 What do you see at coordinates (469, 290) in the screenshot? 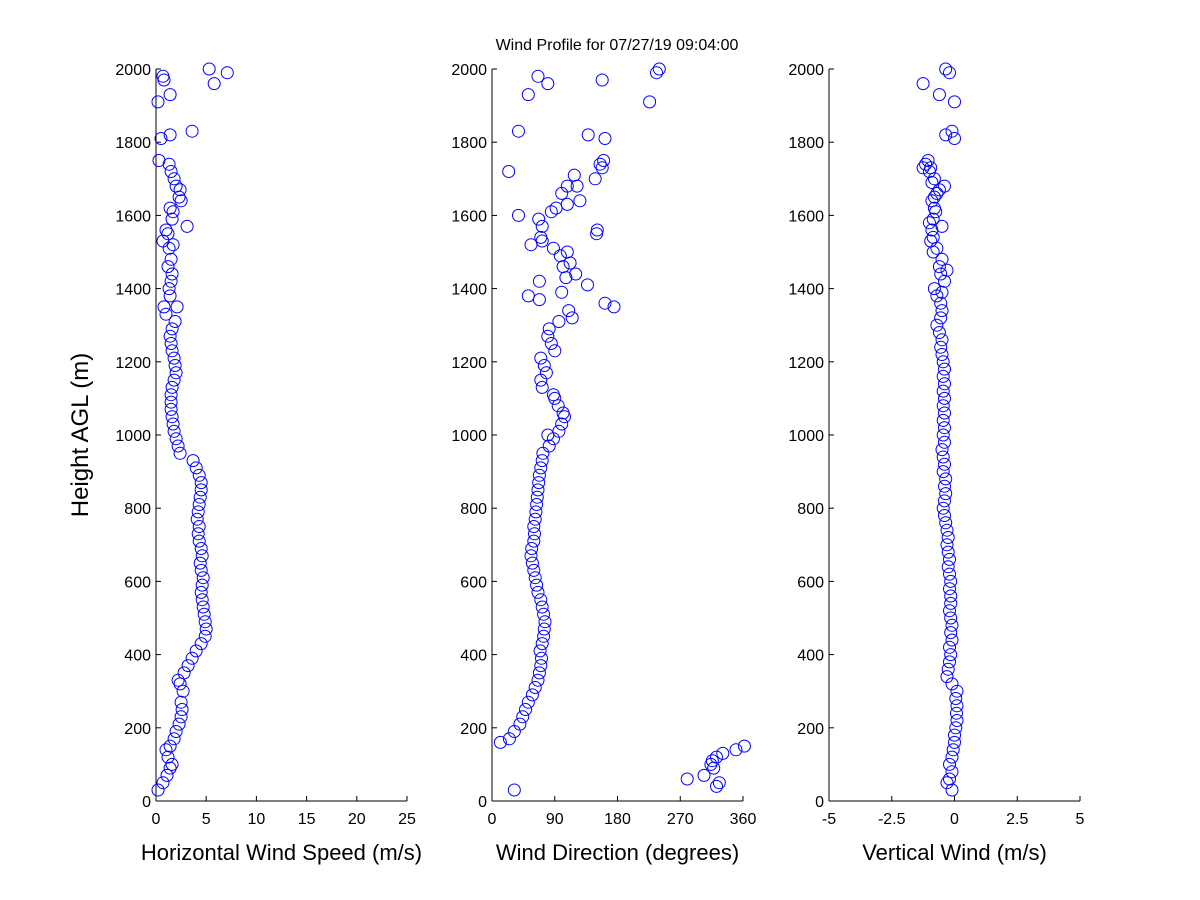
I see `y-tick-label: 1400` at bounding box center [469, 290].